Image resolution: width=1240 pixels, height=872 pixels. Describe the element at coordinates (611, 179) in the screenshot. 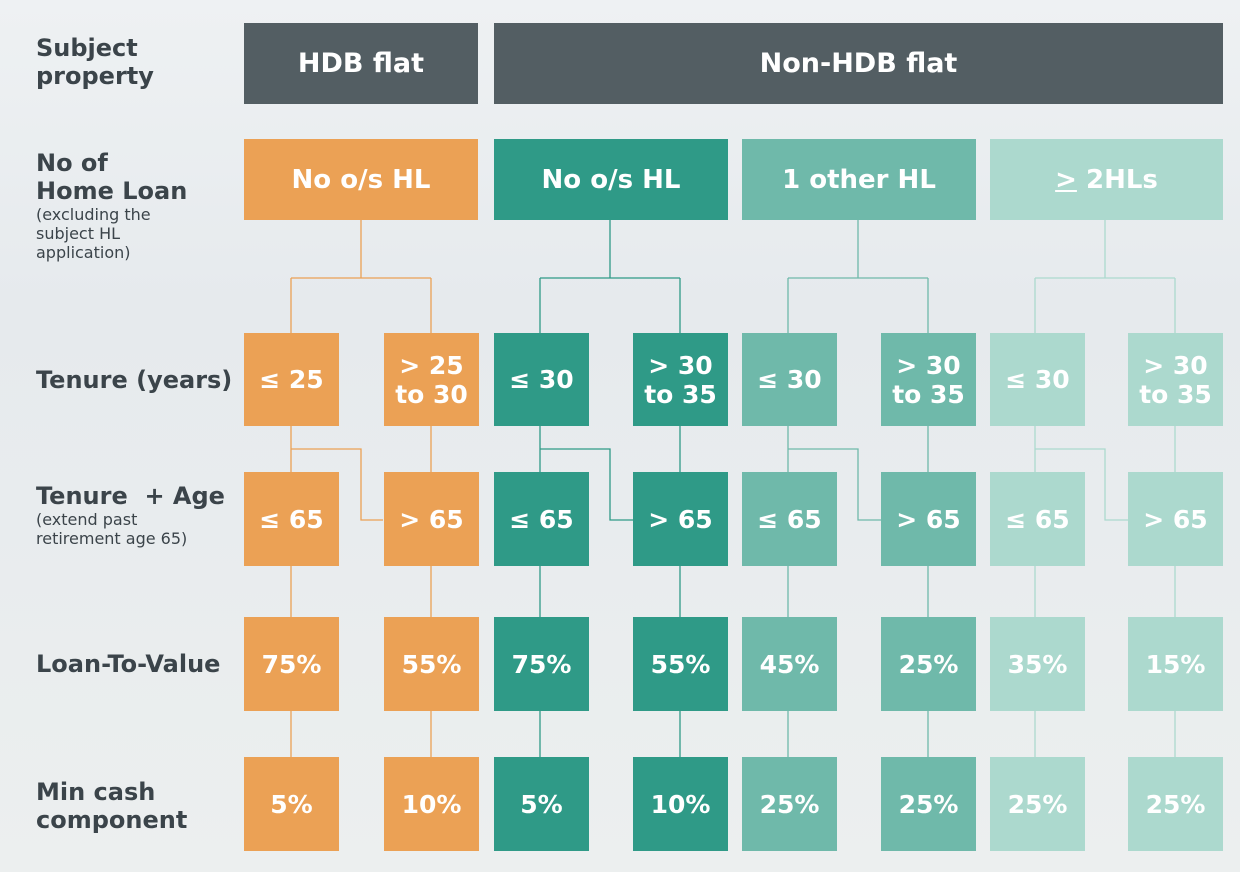

I see `category-nonhdb-no-hl: No o/s HL` at that location.